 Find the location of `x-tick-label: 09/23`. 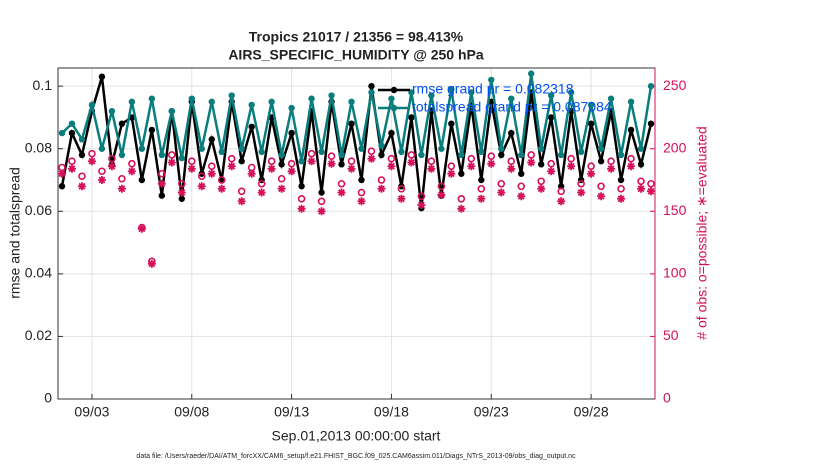

x-tick-label: 09/23 is located at coordinates (491, 412).